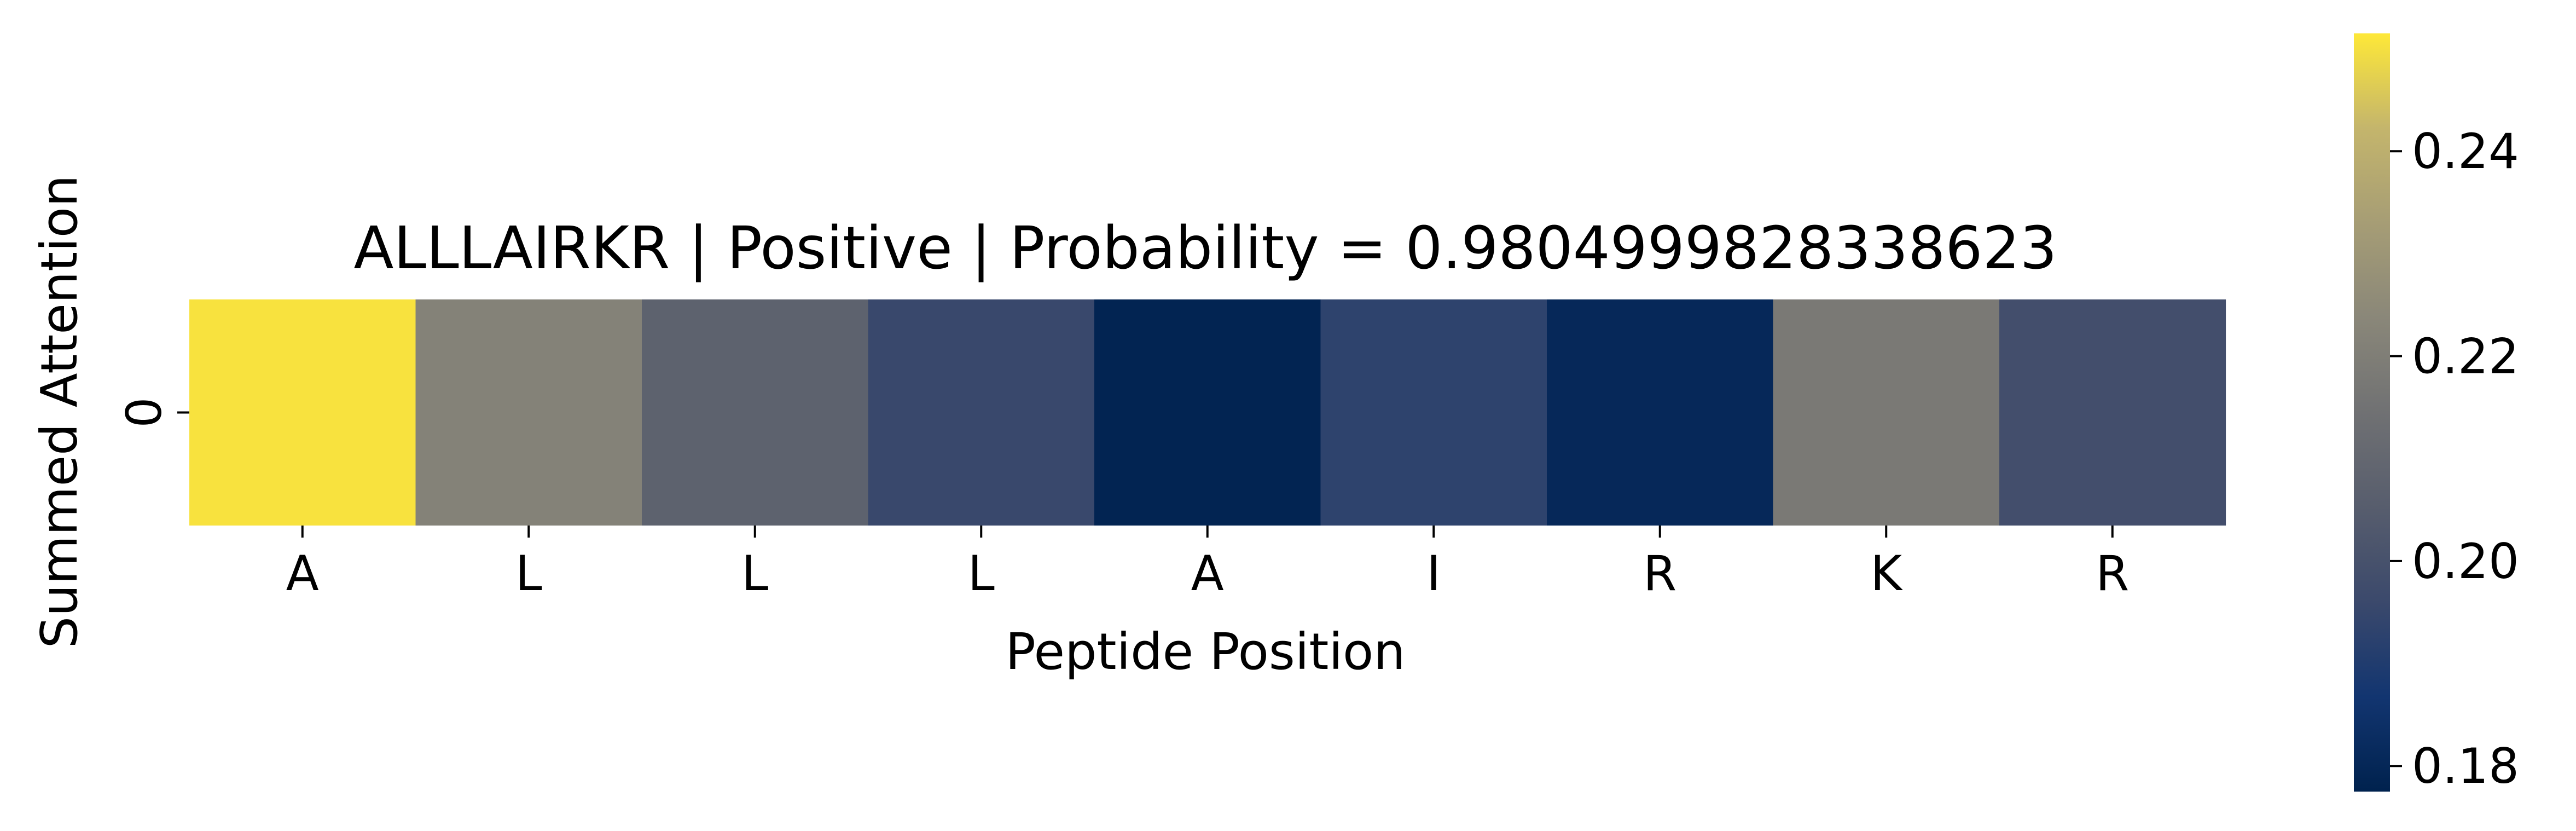 This screenshot has width=2576, height=831. Describe the element at coordinates (60, 412) in the screenshot. I see `y-axis-label: Summed Attention` at that location.